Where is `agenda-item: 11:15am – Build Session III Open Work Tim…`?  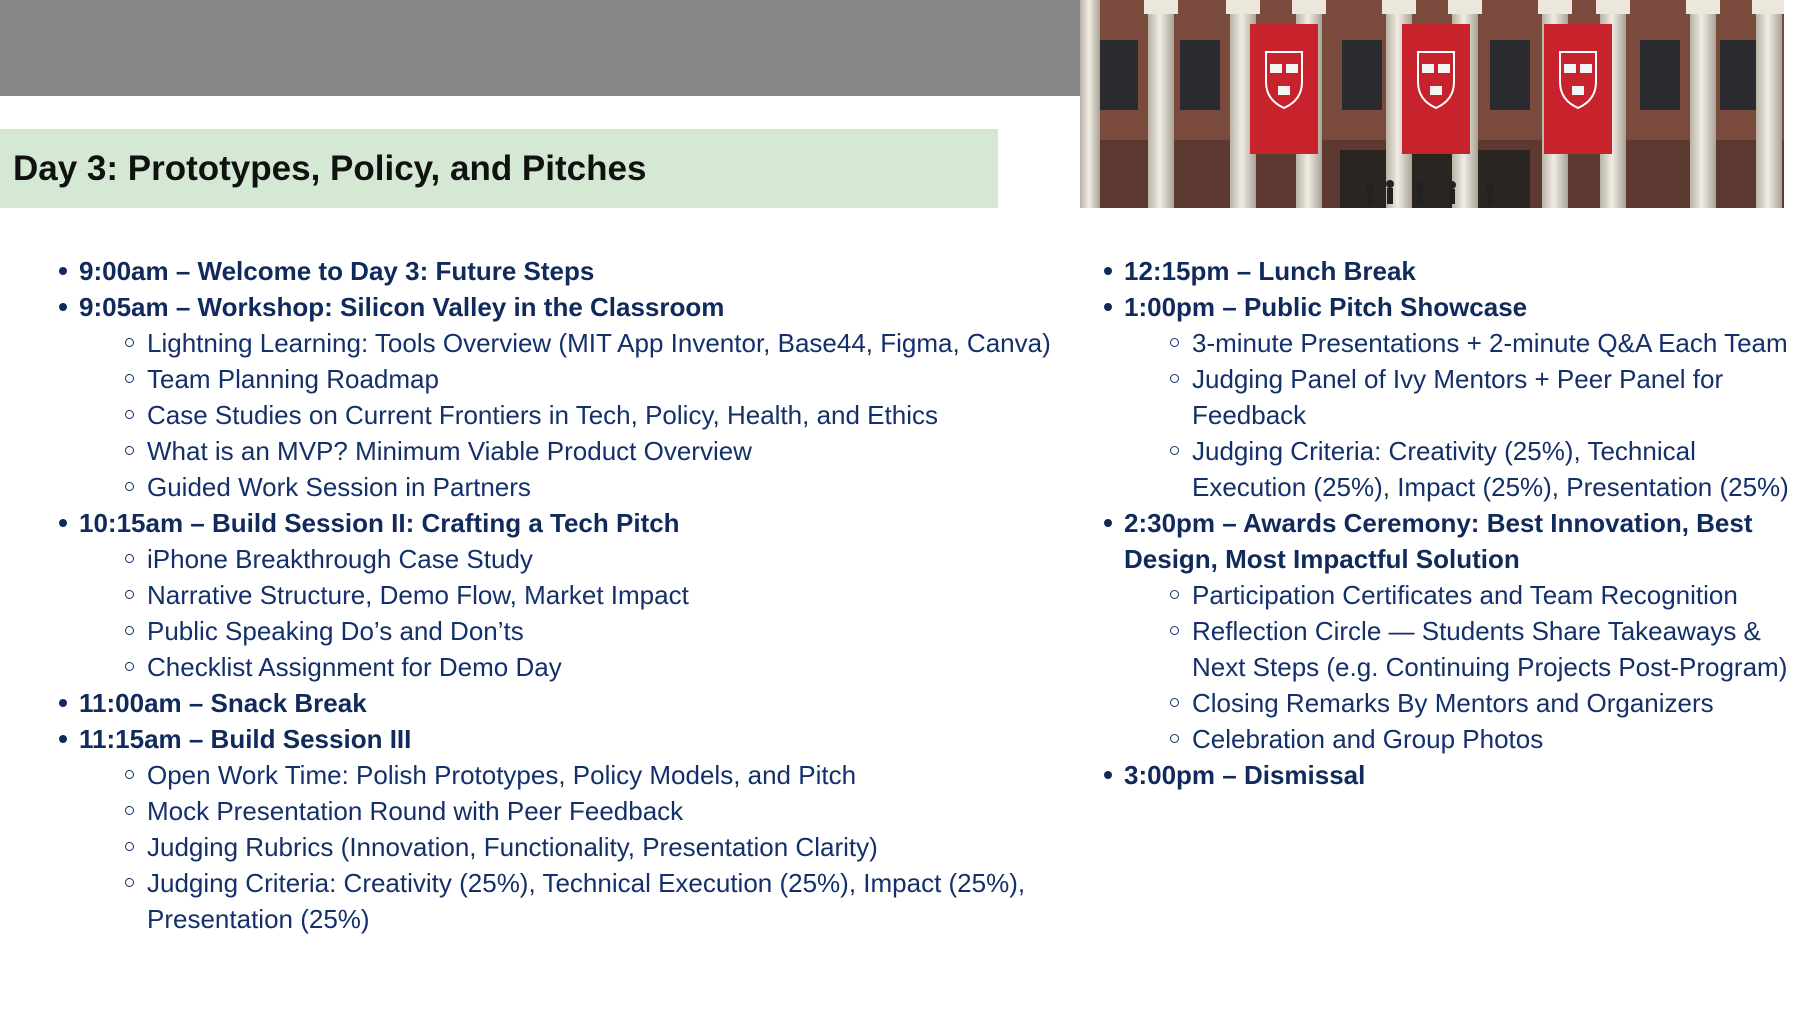
agenda-item: 11:15am – Build Session III Open Work Tim… is located at coordinates (565, 829).